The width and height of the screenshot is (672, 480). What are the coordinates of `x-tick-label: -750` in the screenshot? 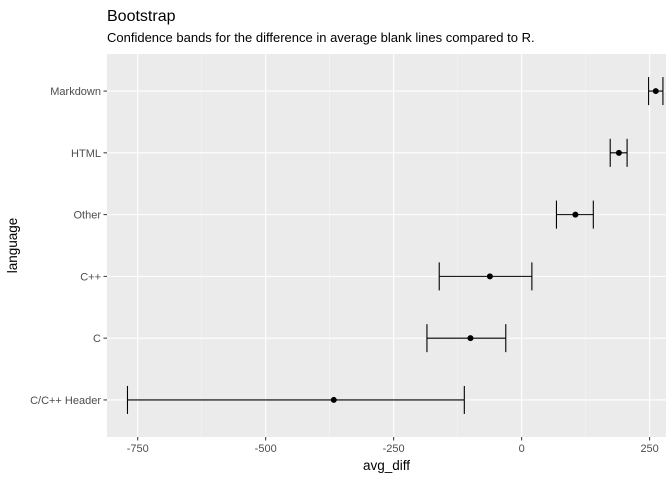 It's located at (138, 449).